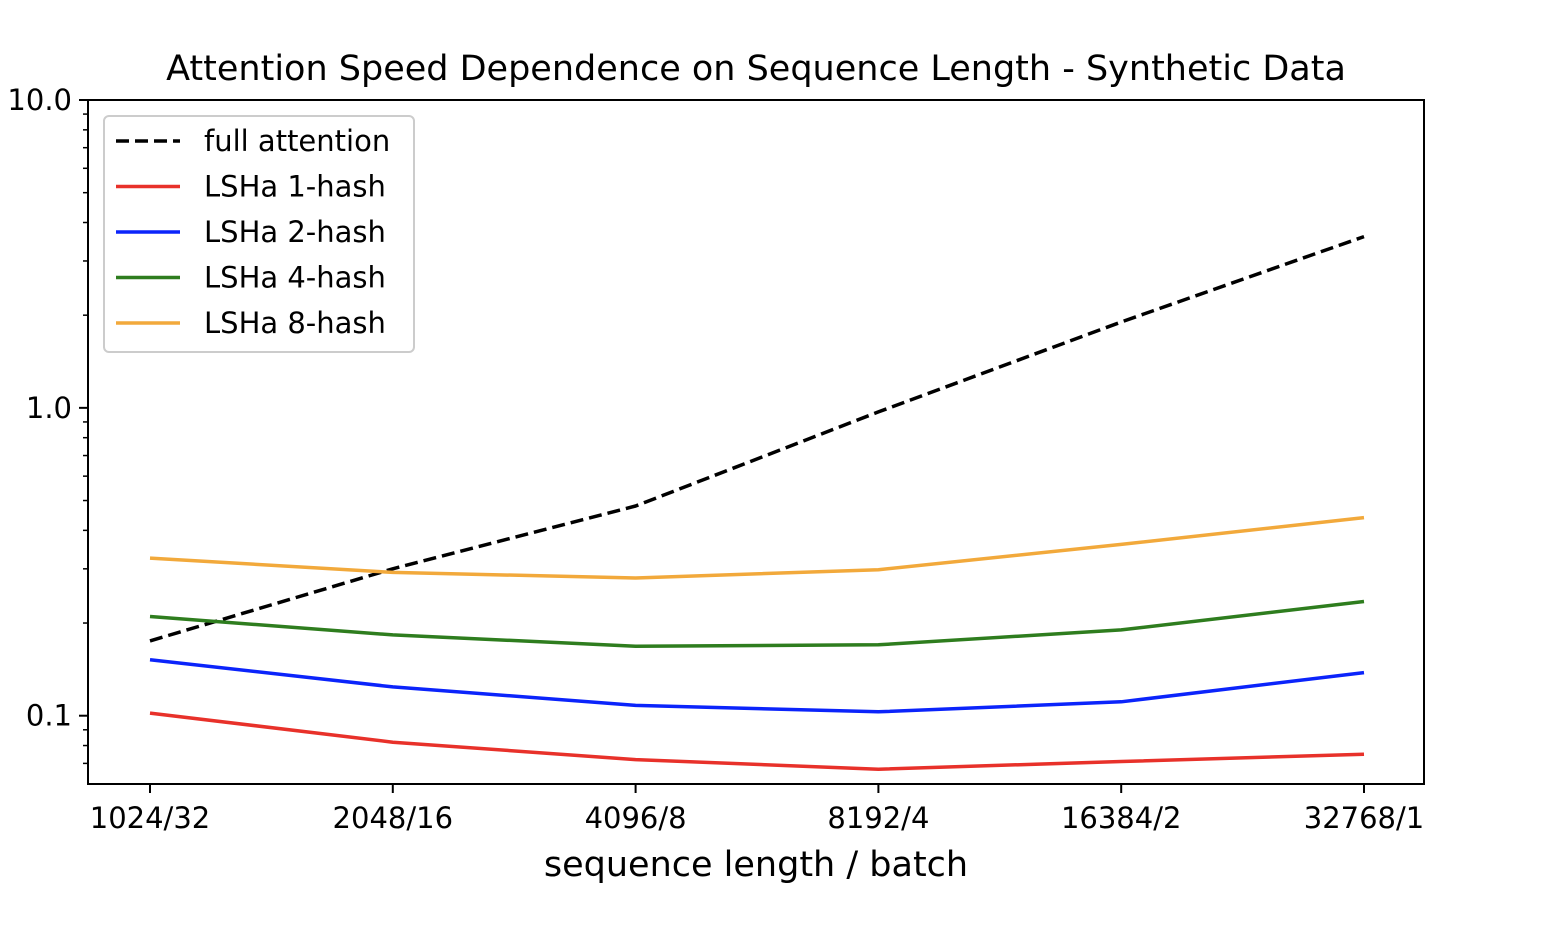 This screenshot has height=930, width=1550. Describe the element at coordinates (1121, 818) in the screenshot. I see `x-tick-label: 16384/2` at that location.